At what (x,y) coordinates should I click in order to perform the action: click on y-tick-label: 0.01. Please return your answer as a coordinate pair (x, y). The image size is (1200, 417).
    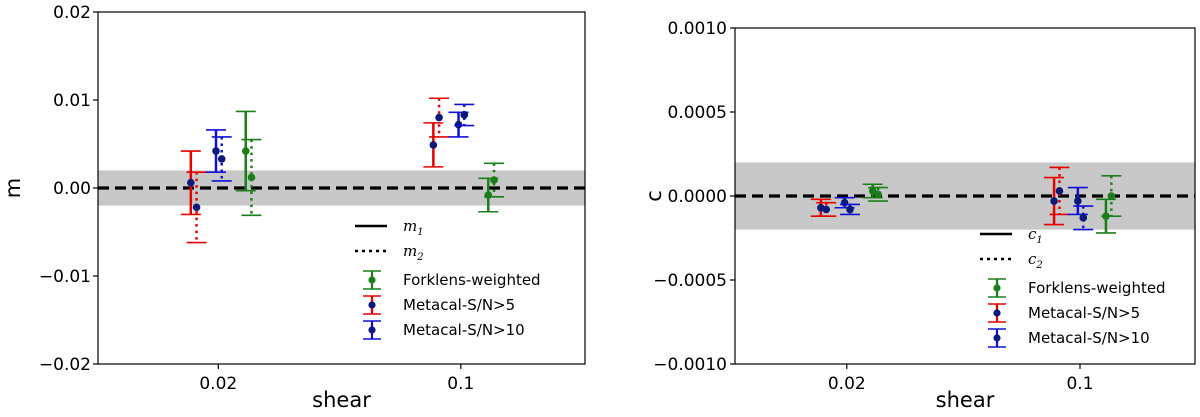
    Looking at the image, I should click on (72, 101).